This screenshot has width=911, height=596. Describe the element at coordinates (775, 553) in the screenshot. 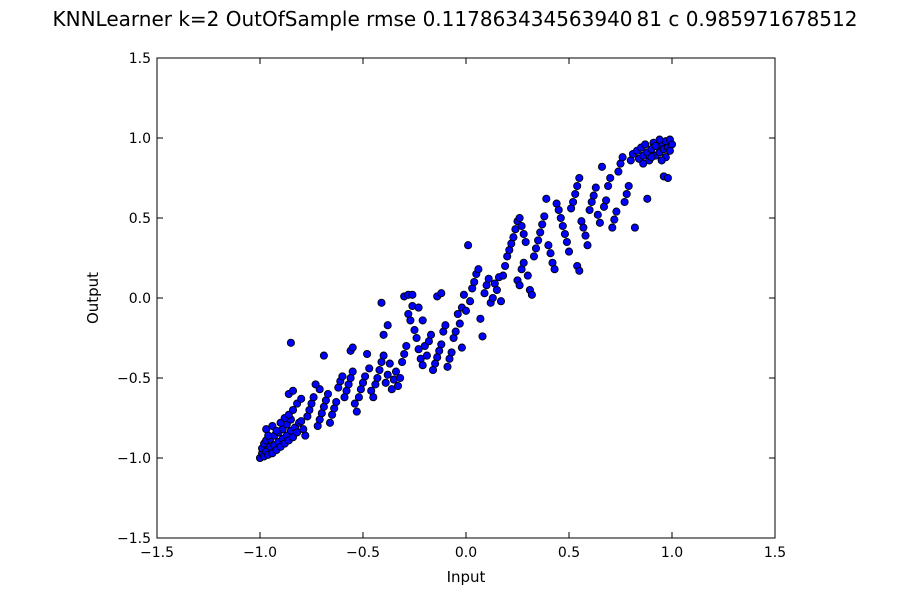

I see `x-tick-label-6: 1.5` at that location.